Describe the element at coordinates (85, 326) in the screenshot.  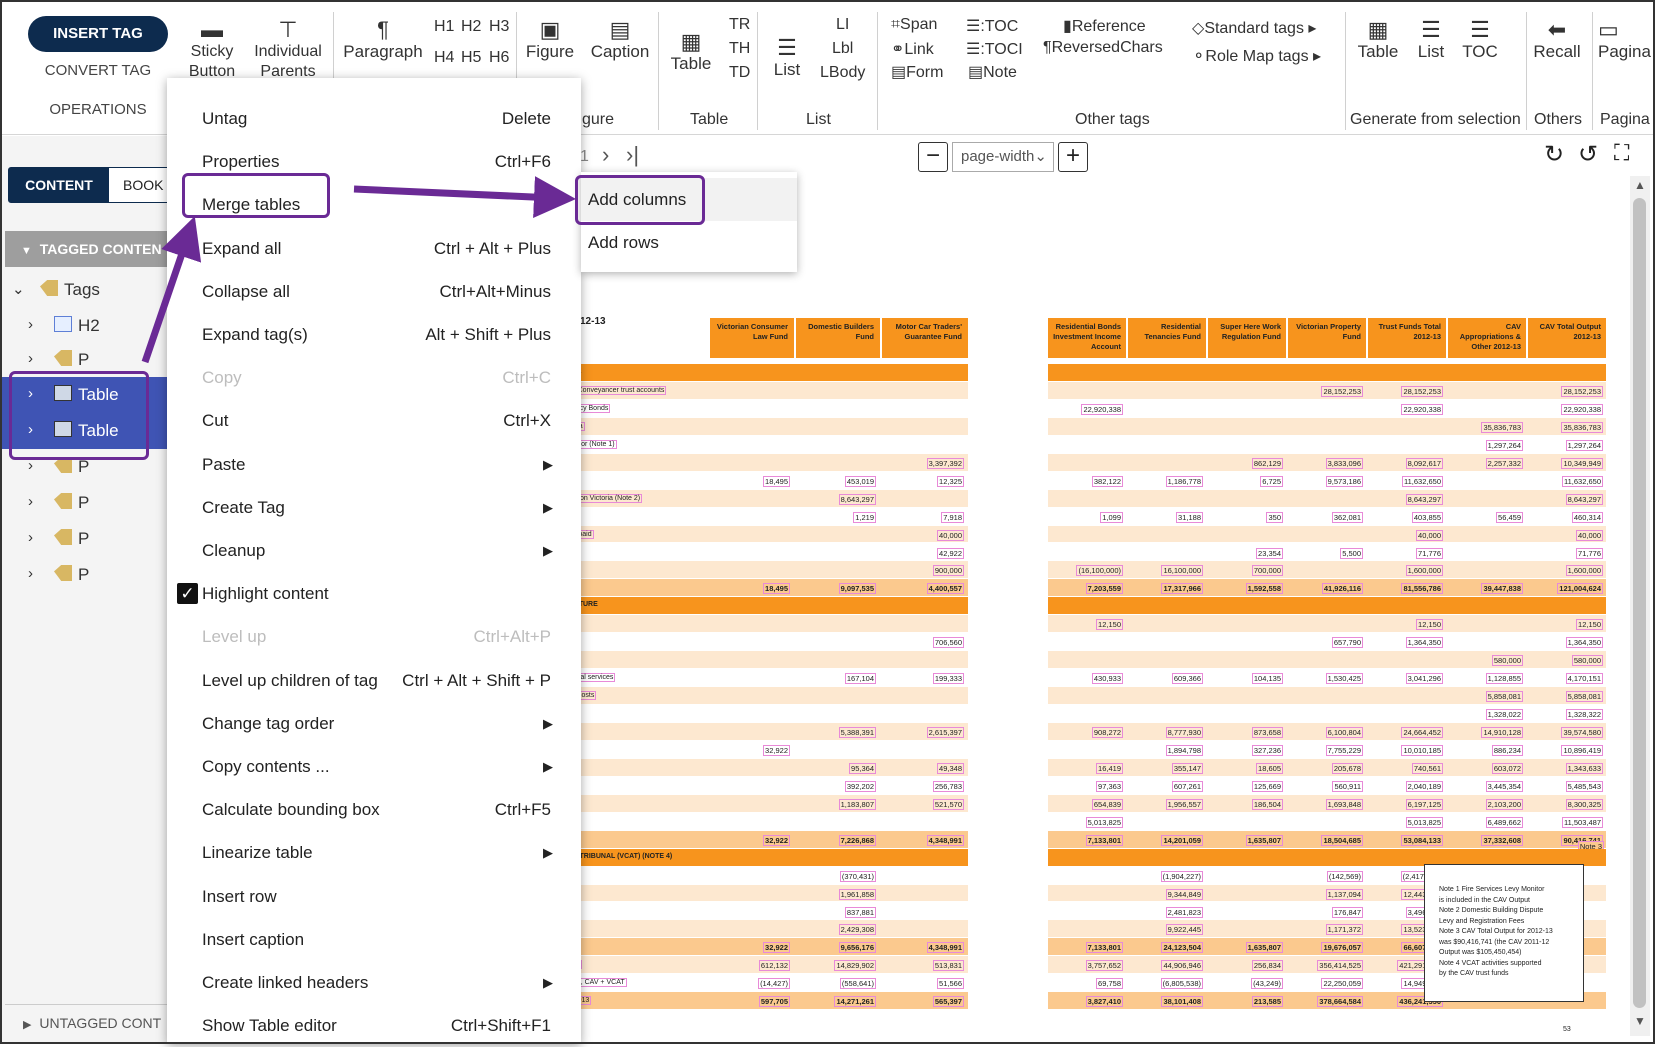
I see `tree-item-h2: › H2` at that location.